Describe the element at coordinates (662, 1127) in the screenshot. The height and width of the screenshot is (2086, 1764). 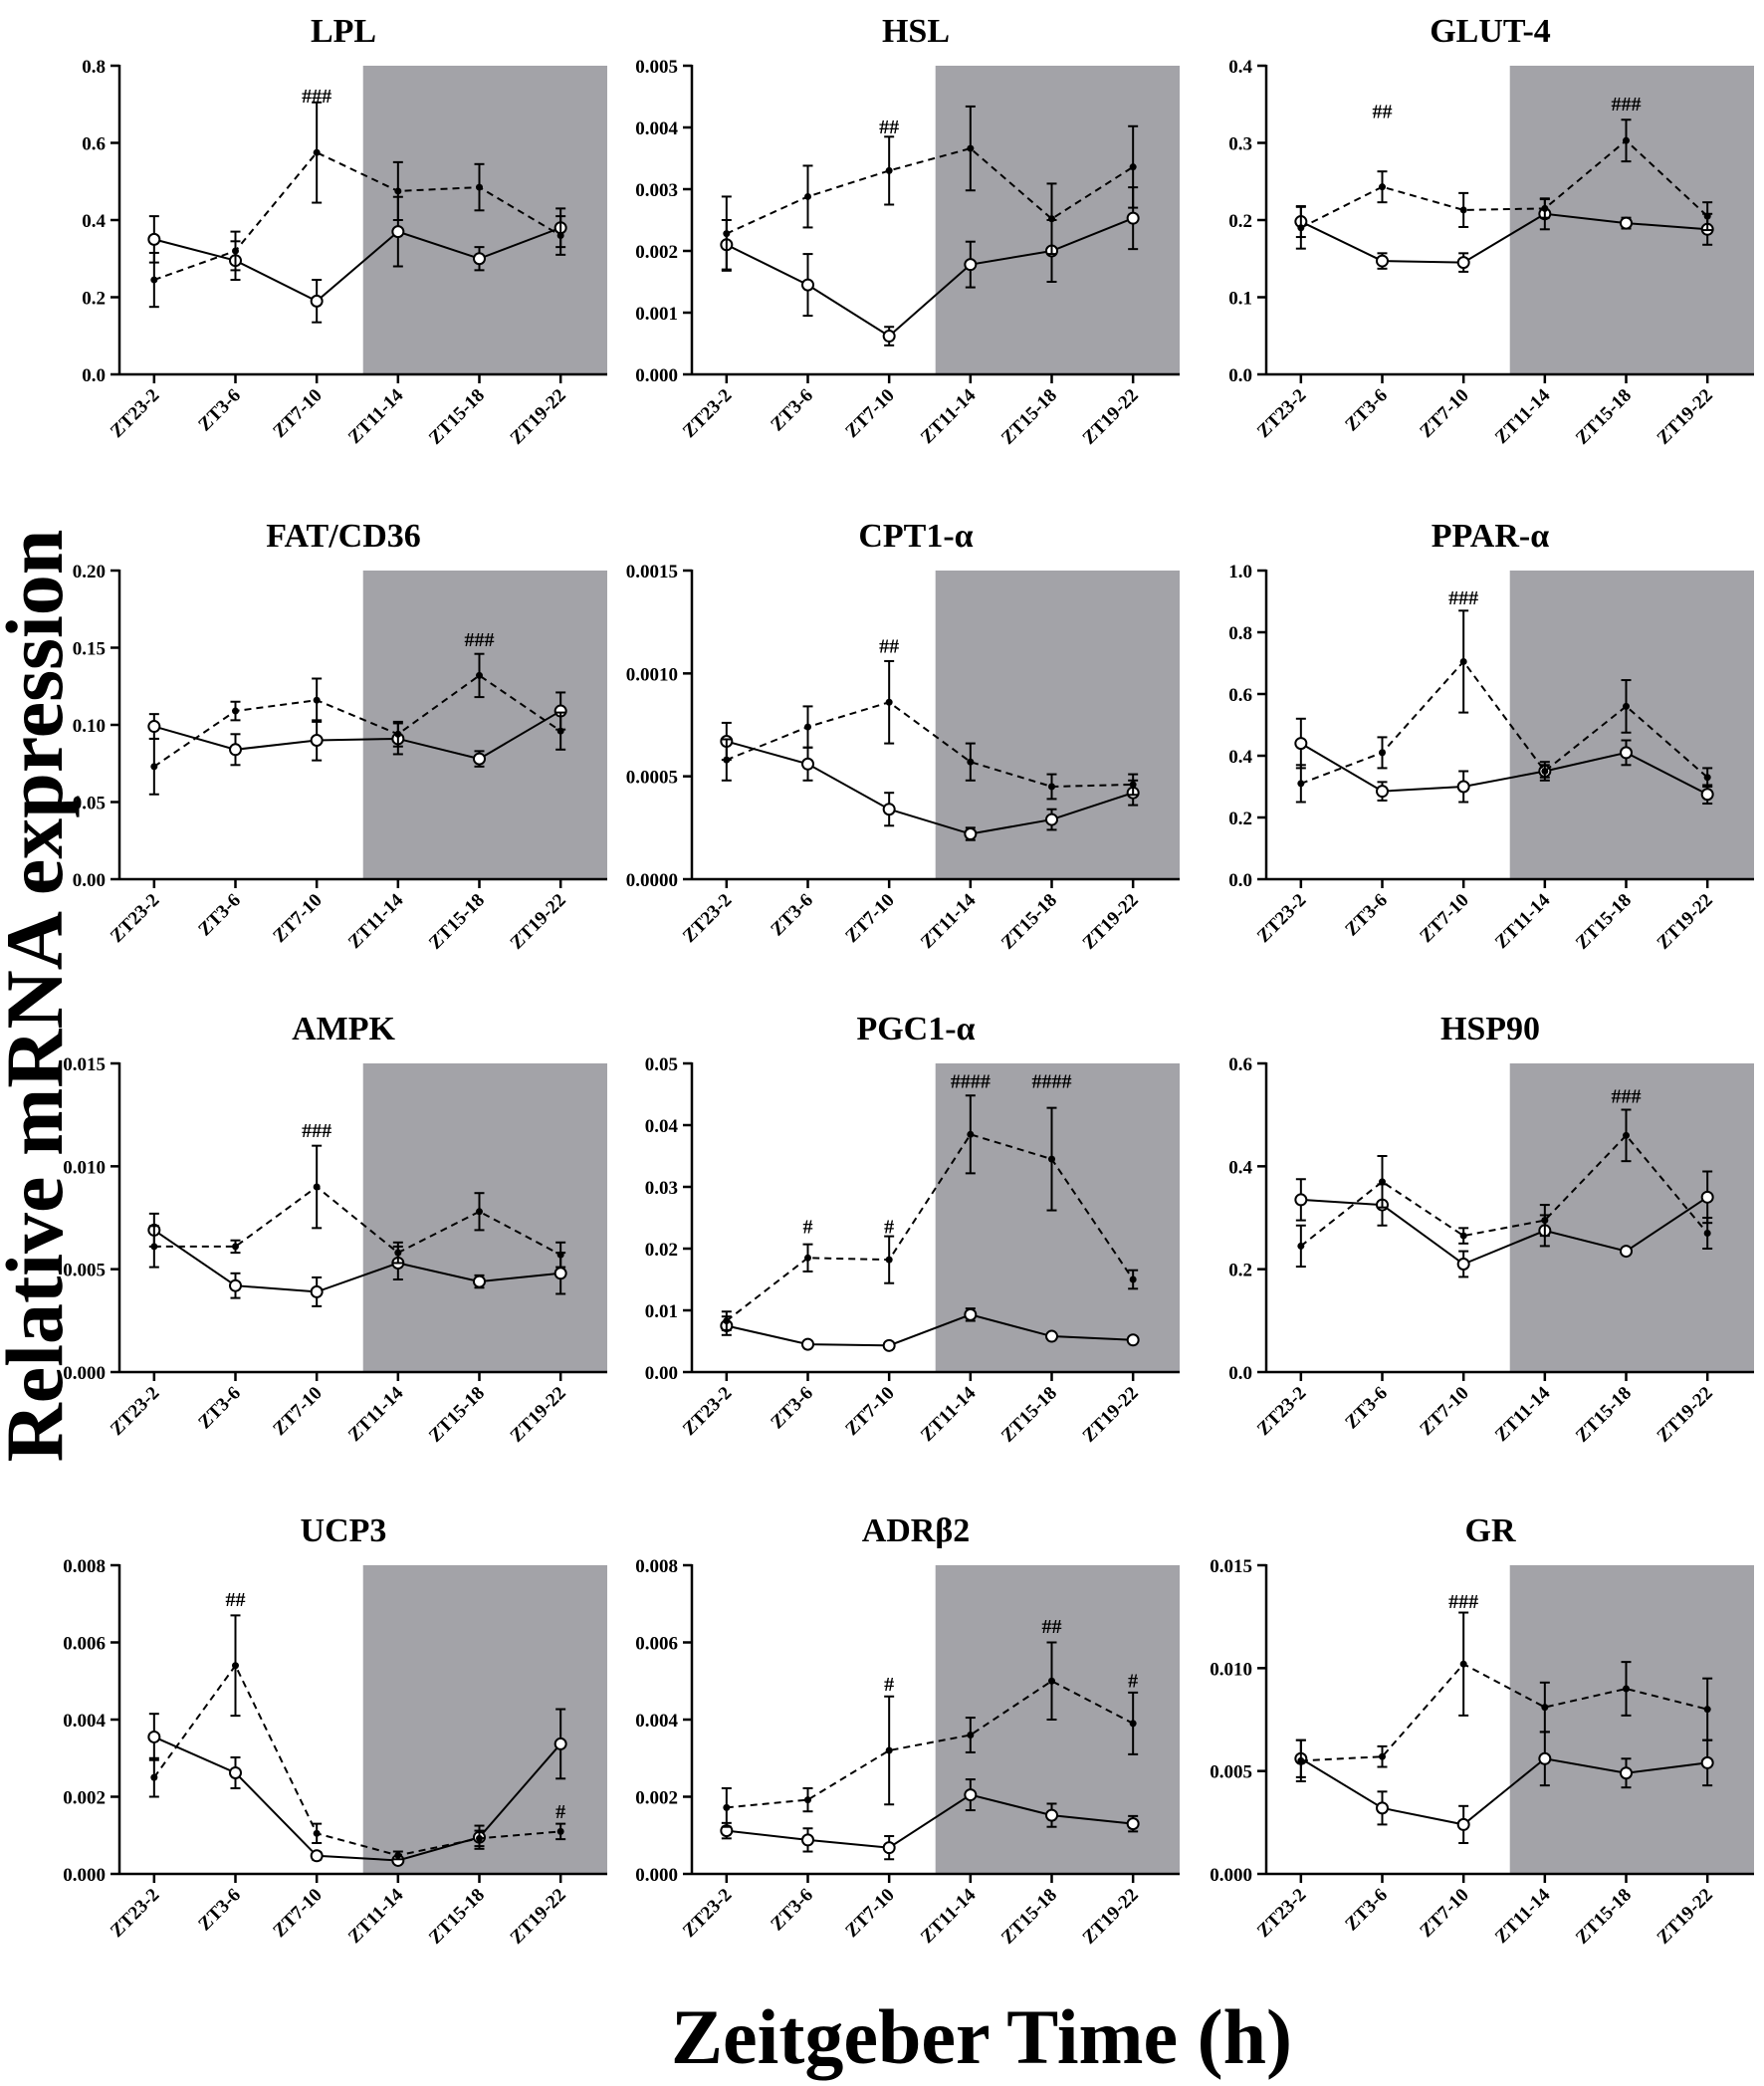
I see `y-tick-label: 0.04` at that location.